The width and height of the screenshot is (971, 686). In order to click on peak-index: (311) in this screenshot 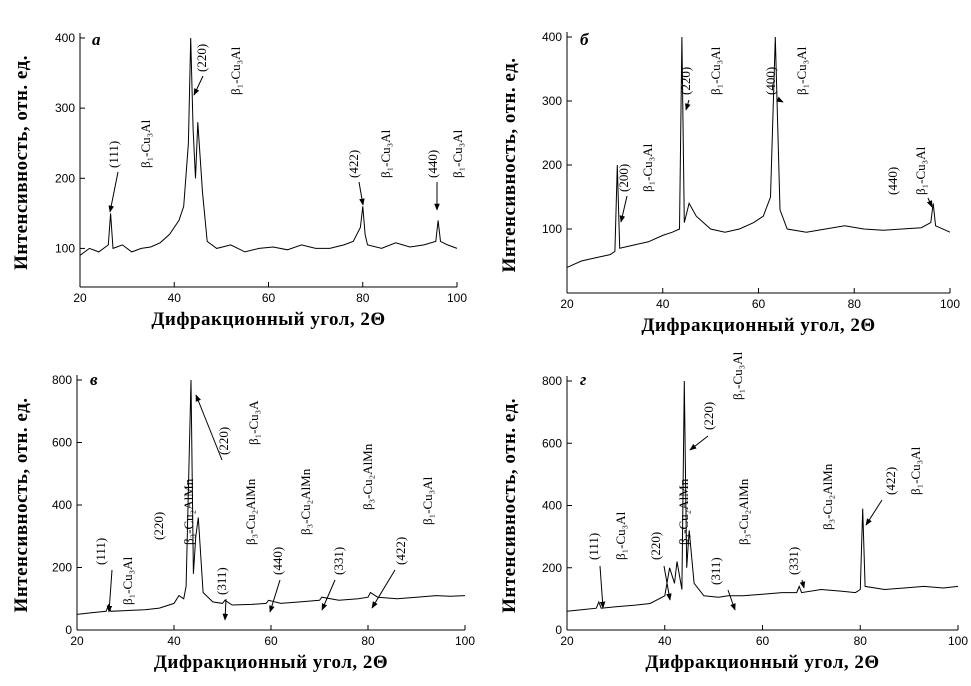, I will do `click(221, 581)`.